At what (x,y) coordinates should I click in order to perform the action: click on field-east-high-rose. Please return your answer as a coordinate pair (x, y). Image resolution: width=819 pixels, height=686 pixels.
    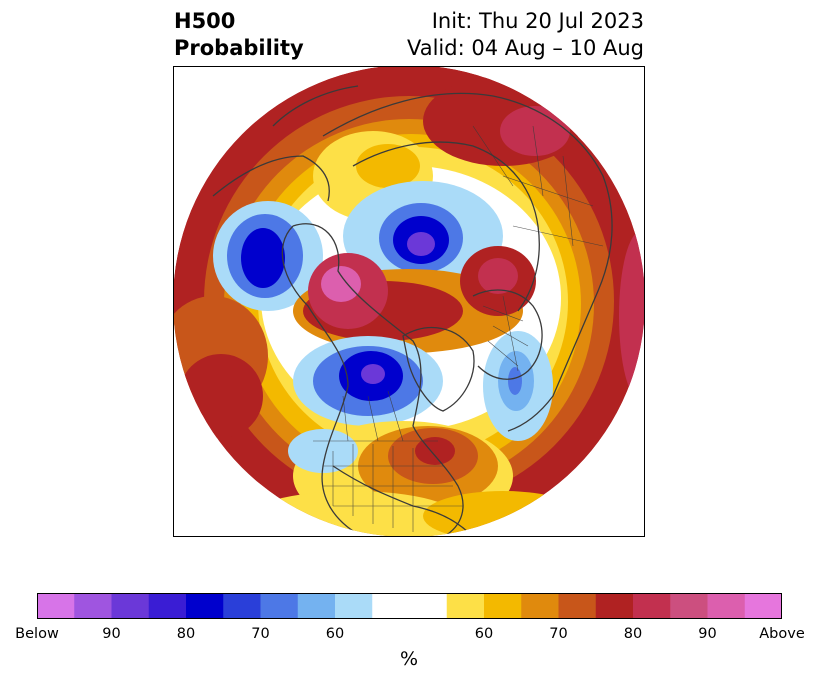
    Looking at the image, I should click on (498, 276).